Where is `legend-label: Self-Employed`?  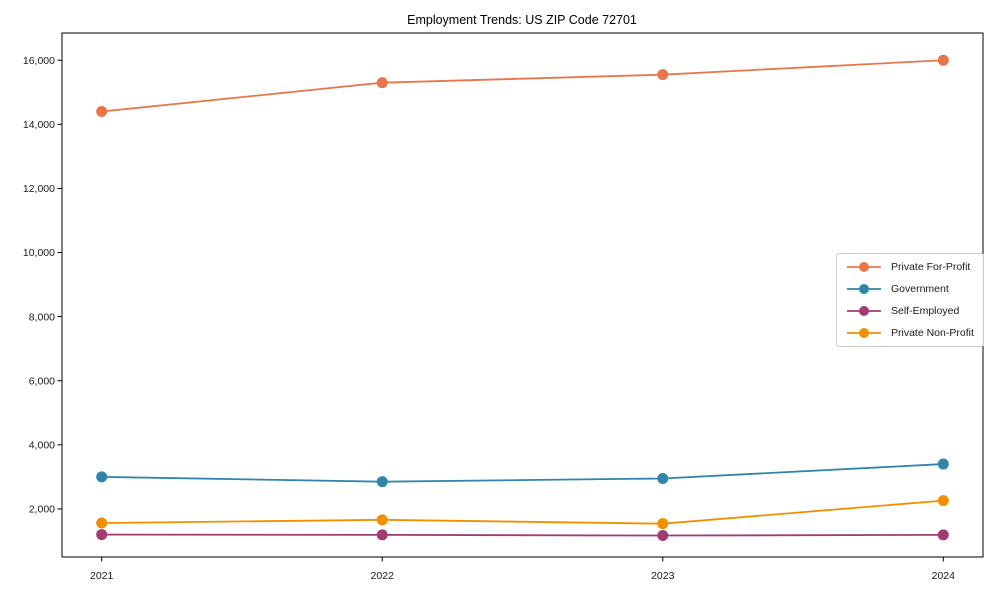
legend-label: Self-Employed is located at coordinates (925, 311).